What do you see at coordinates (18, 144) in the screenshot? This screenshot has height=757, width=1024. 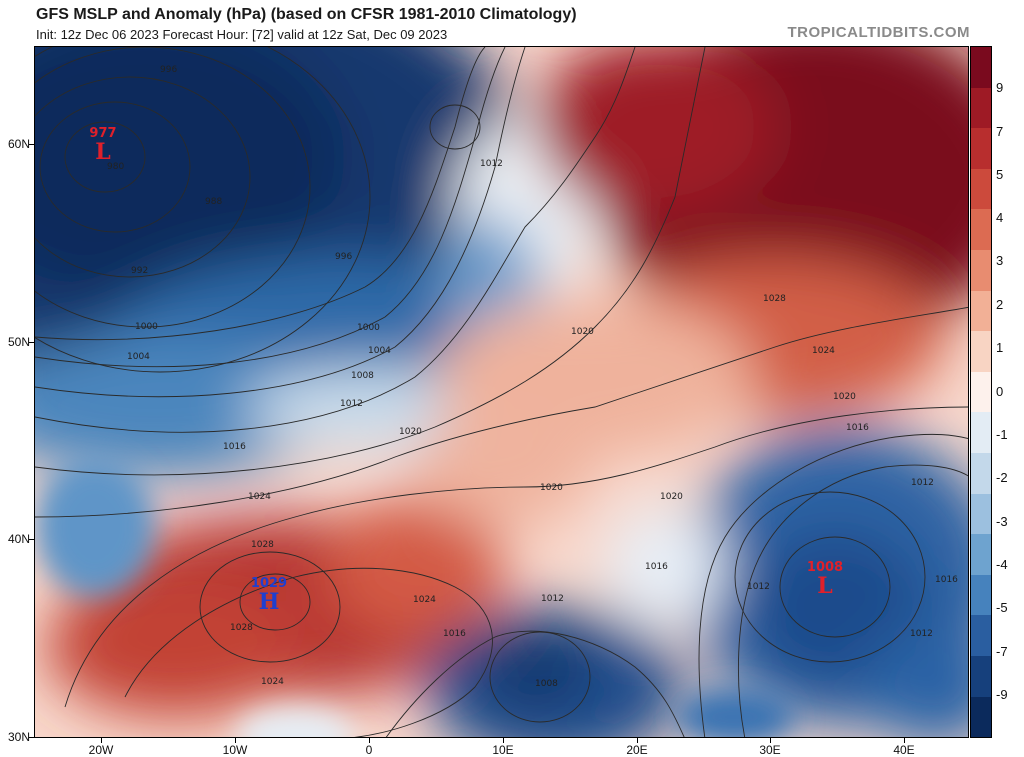 I see `lat-label-60n: 60N` at bounding box center [18, 144].